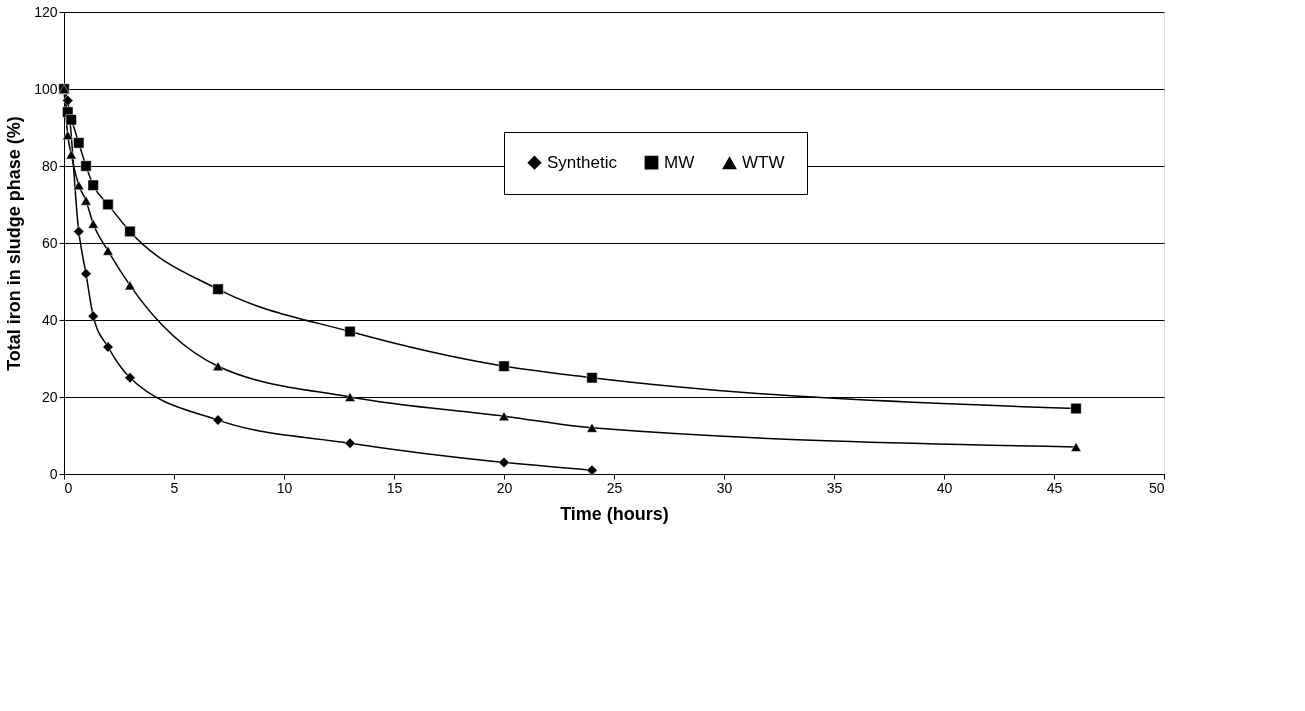 This screenshot has height=711, width=1305. I want to click on y-axis-title: Total iron in sludge phase (%), so click(14, 243).